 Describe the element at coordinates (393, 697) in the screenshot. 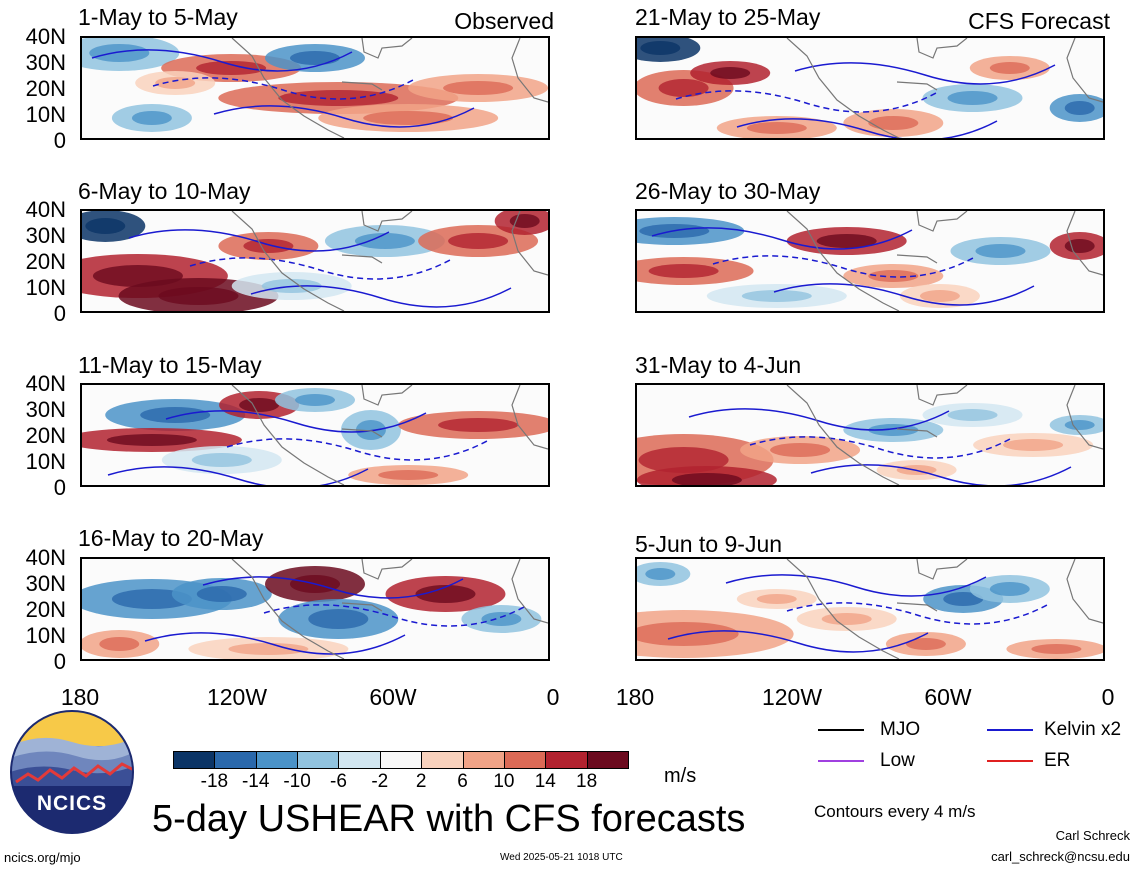

I see `lon-label: 60W` at that location.